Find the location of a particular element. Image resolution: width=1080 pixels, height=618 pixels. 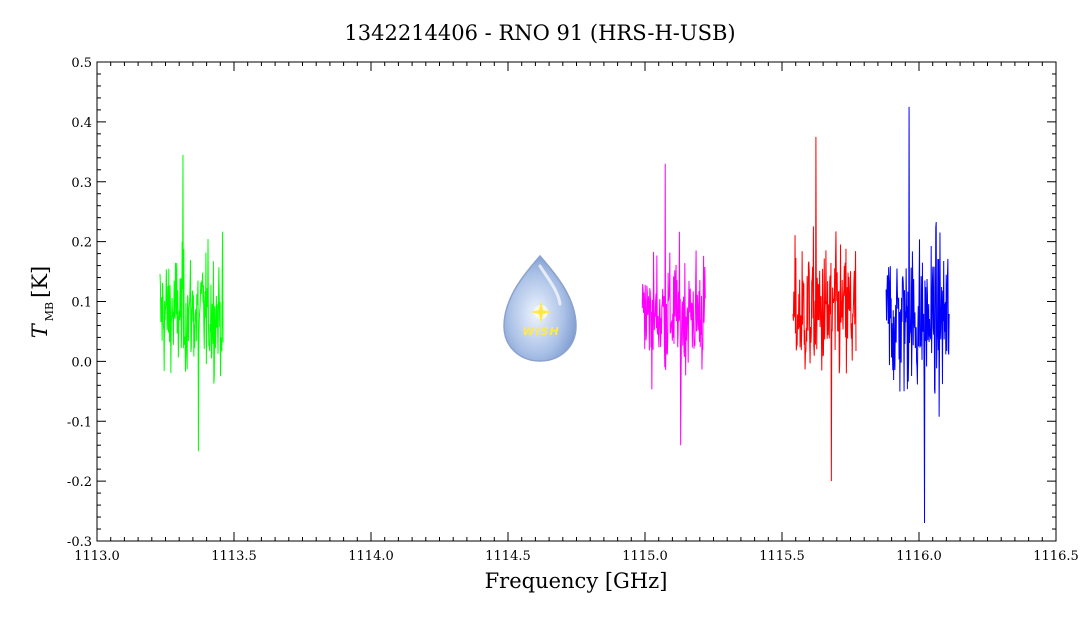

y-axis-label: TMB [K] is located at coordinates (42, 302).